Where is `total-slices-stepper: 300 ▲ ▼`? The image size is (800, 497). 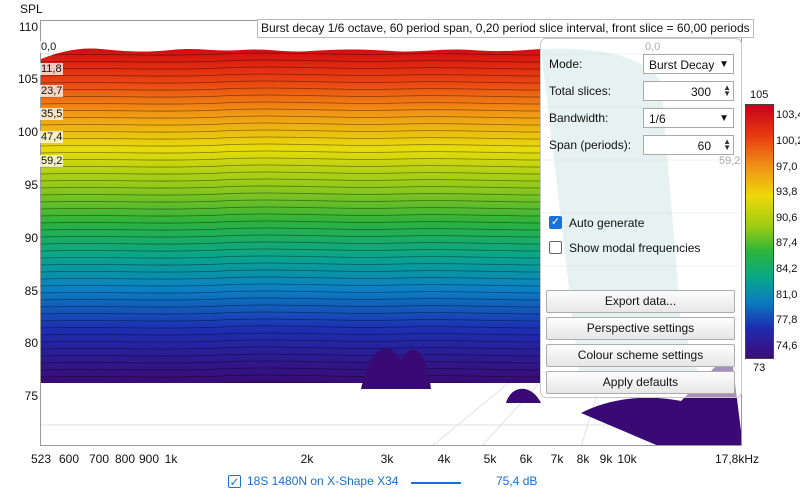
total-slices-stepper: 300 ▲ ▼ is located at coordinates (688, 91).